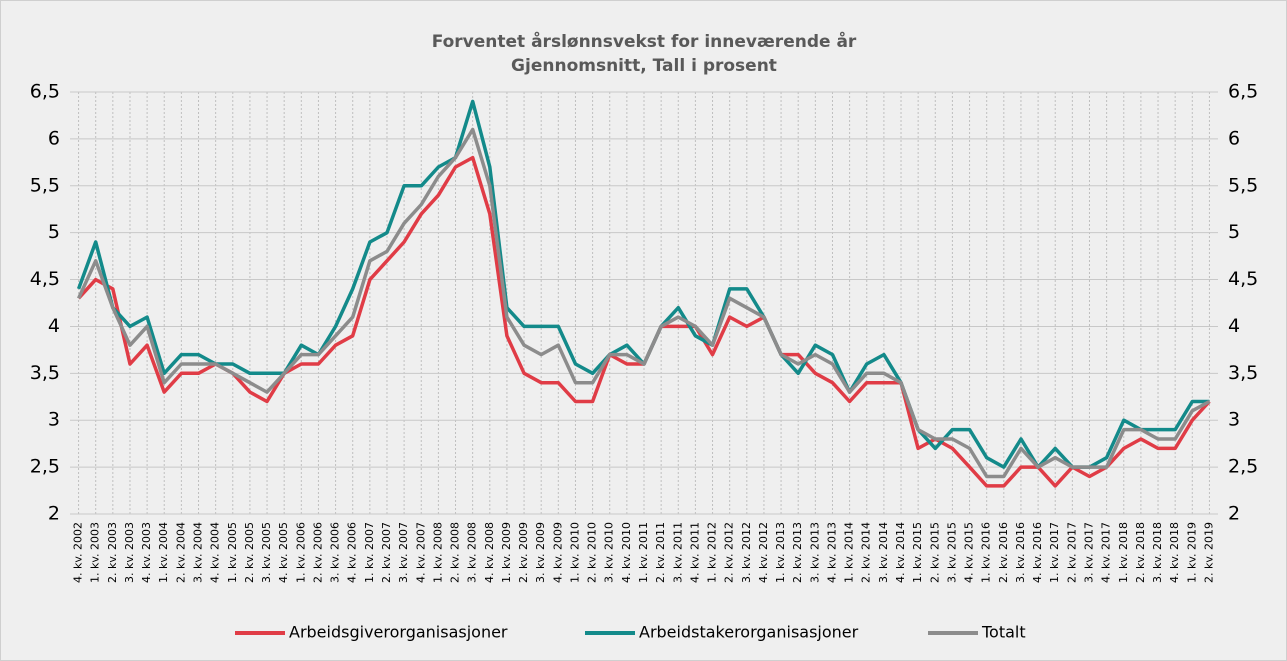  I want to click on x-tick-label: 4. kv. 2015, so click(969, 552).